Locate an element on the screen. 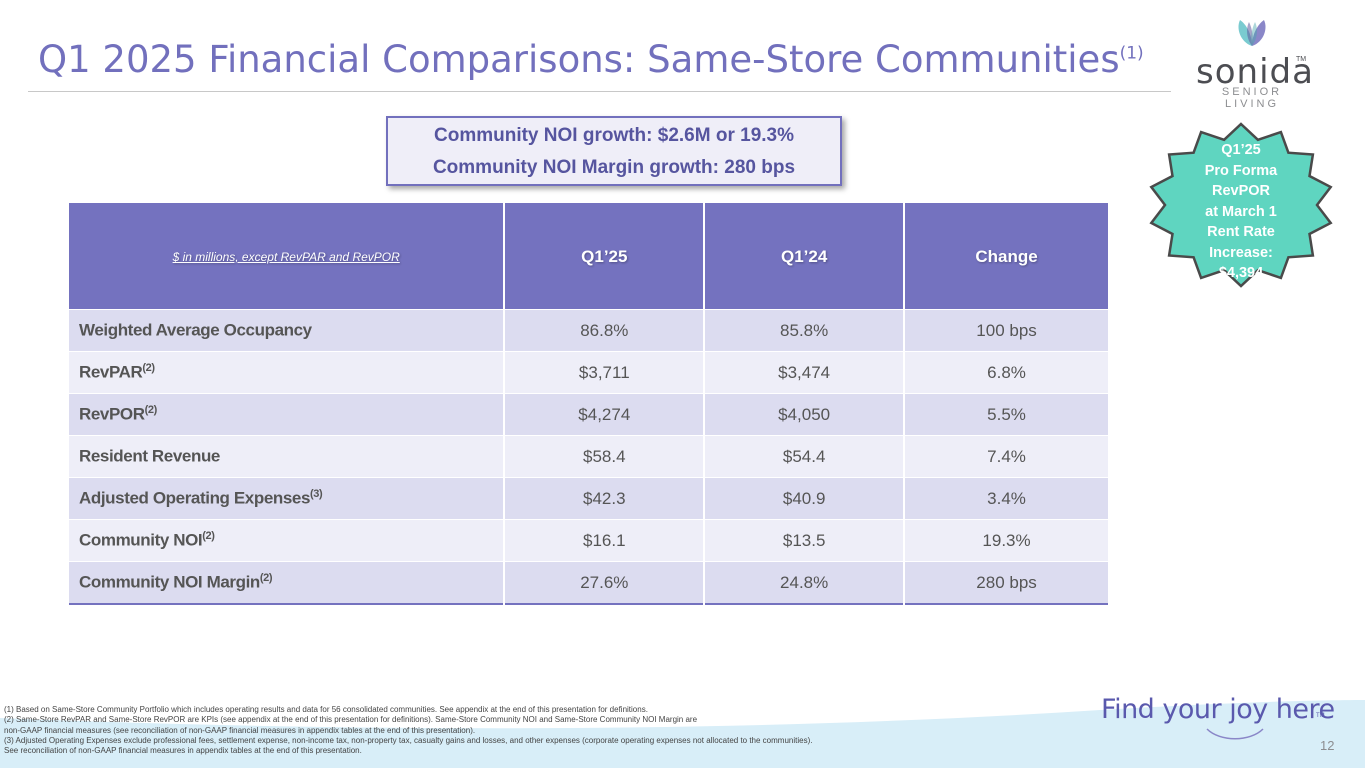 The image size is (1365, 768). row-label-text: Community NOI Margin is located at coordinates (169, 582).